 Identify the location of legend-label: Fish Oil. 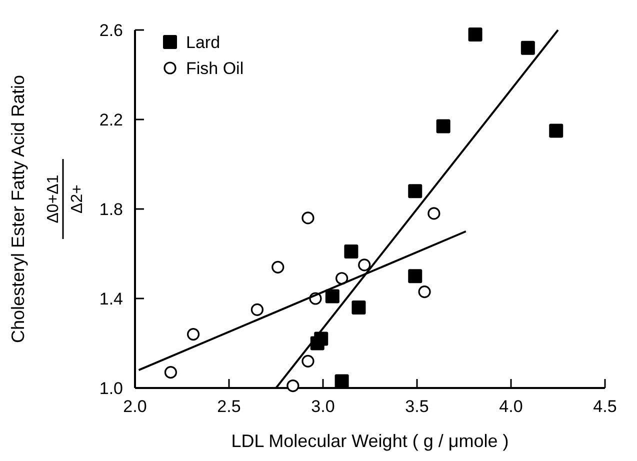
(215, 68).